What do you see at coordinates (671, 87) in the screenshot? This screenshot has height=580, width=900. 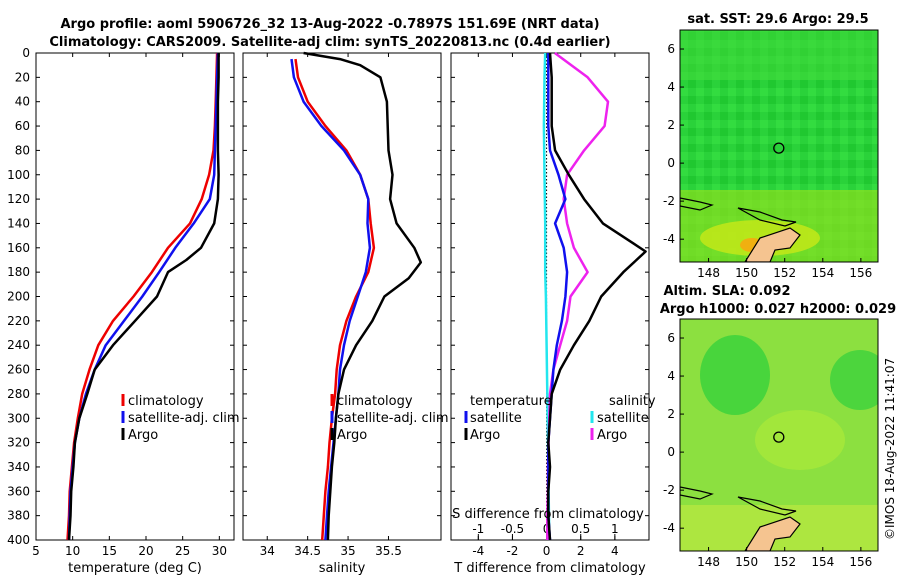 I see `map-y-tick-label: 4` at bounding box center [671, 87].